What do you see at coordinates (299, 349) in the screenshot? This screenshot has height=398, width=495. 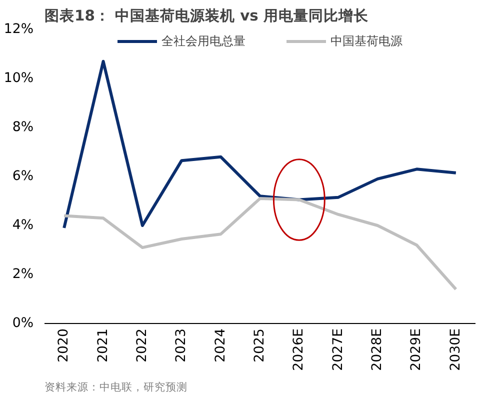 I see `x-tick-label: 2026E` at bounding box center [299, 349].